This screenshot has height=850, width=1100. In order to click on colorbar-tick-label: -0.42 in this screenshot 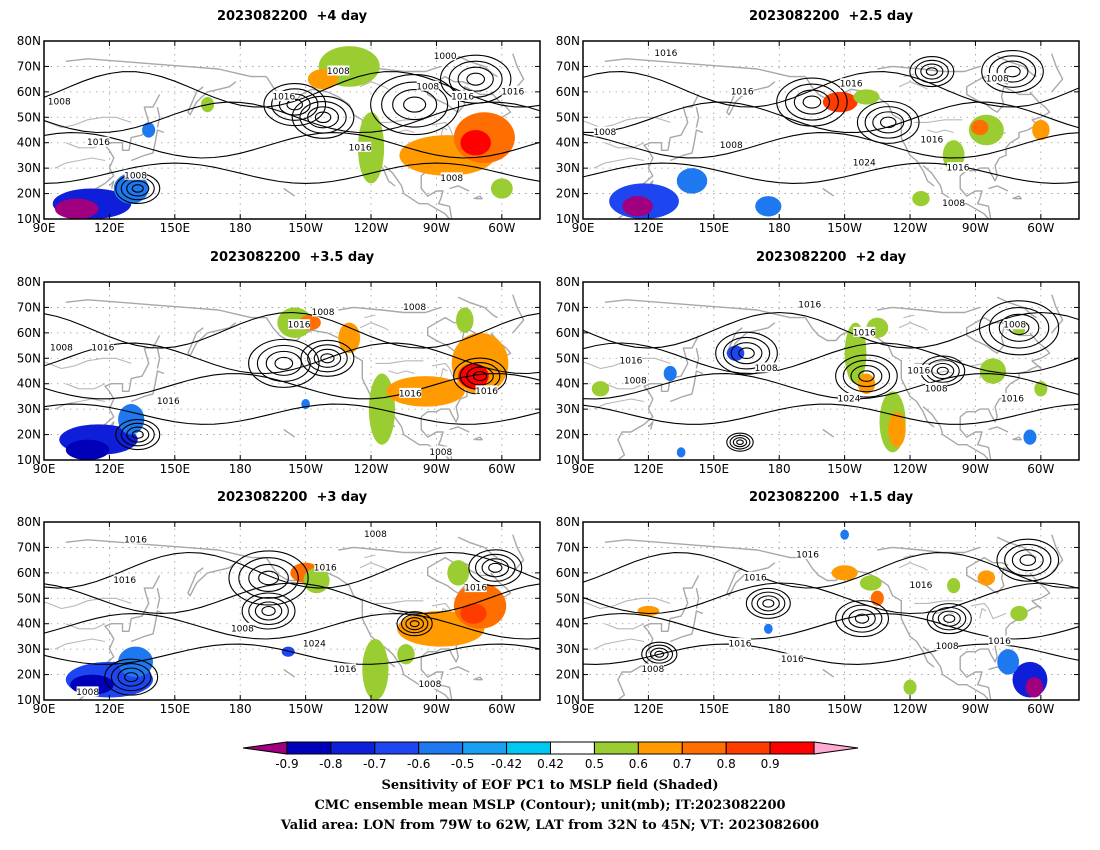, I will do `click(506, 764)`.